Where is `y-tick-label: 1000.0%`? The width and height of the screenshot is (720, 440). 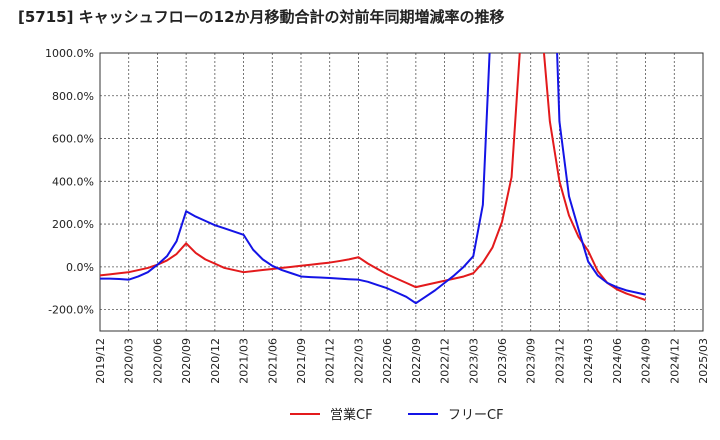 y-tick-label: 1000.0% is located at coordinates (69, 53).